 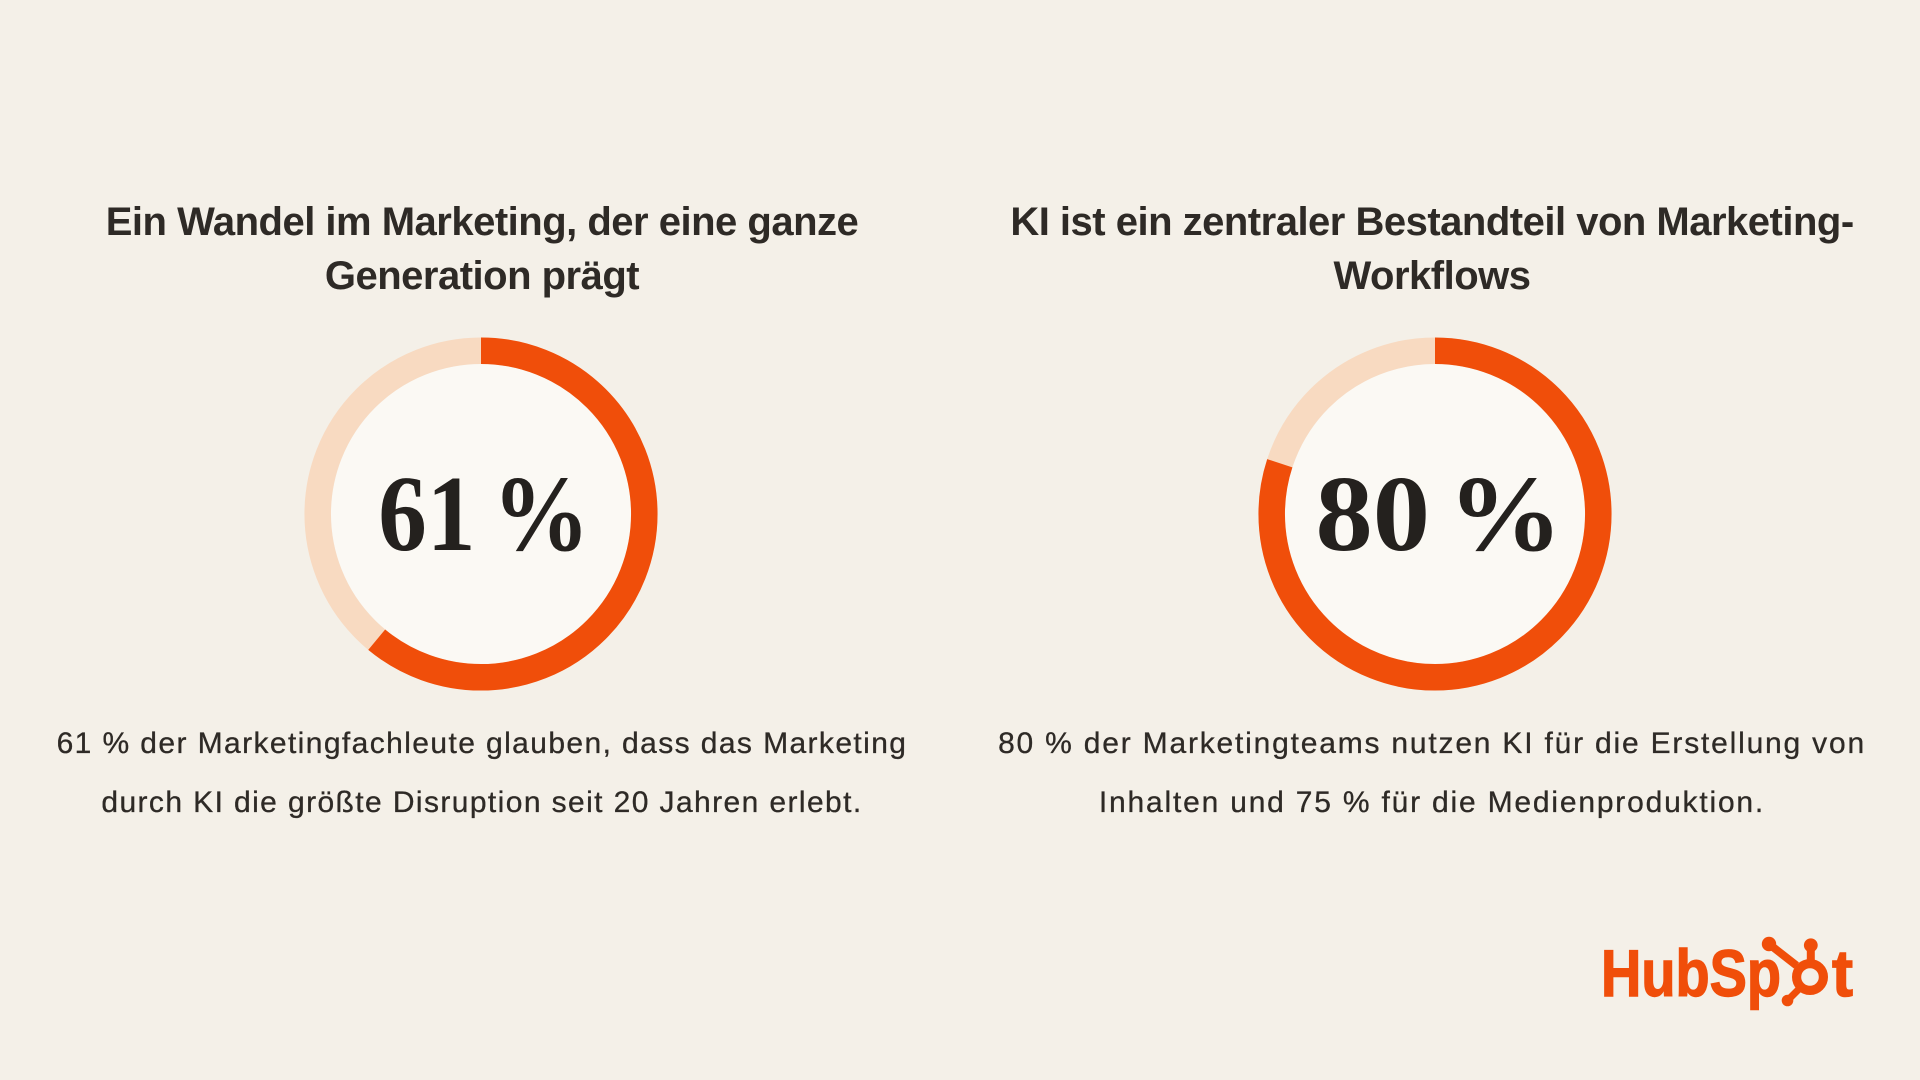 I want to click on svg-text: HubSp, so click(x=1691, y=973).